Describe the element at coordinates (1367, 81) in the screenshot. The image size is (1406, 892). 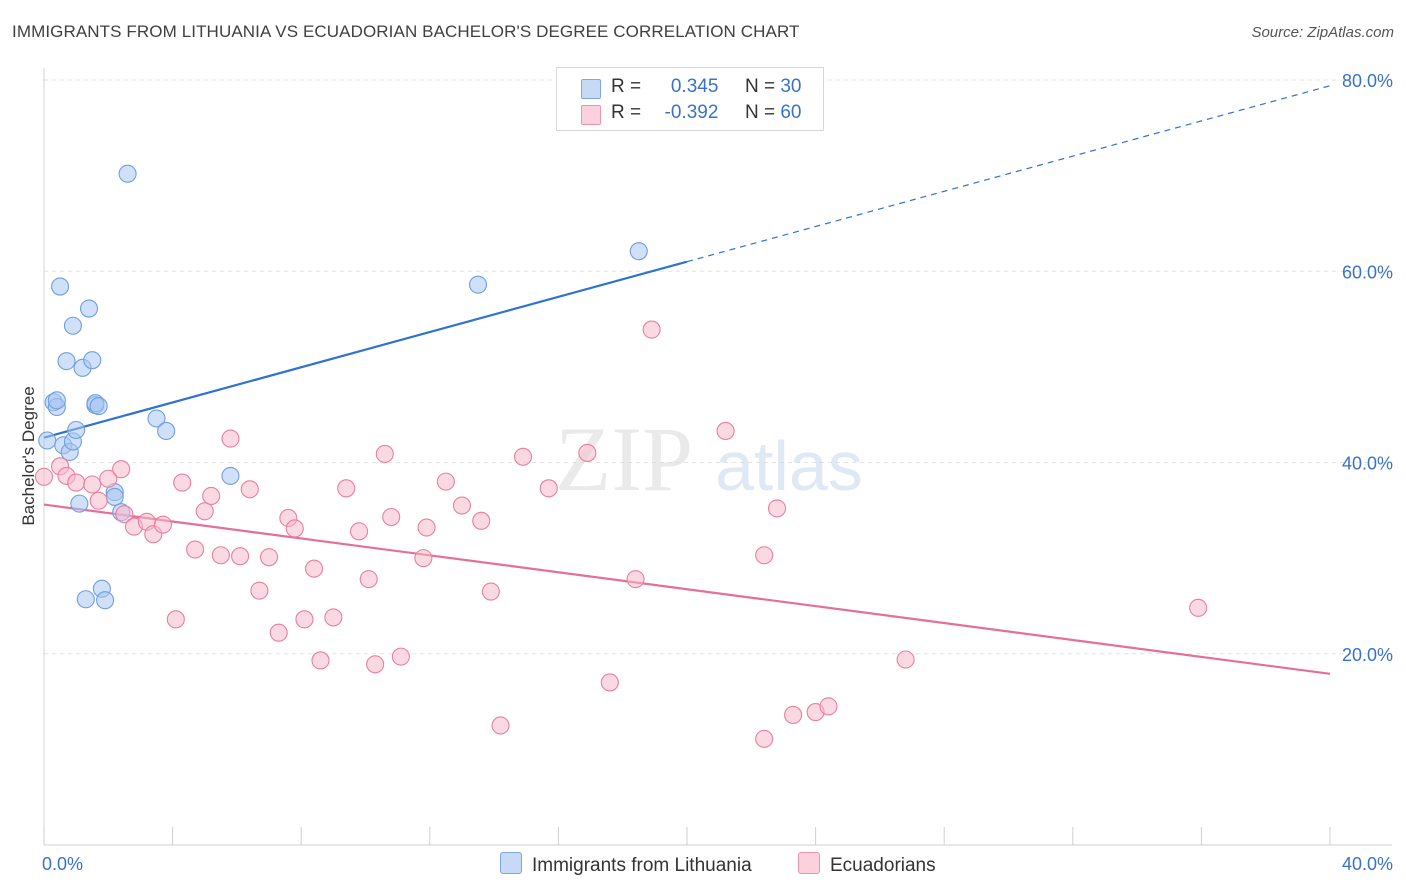
I see `y-tick-label: 80.0%` at that location.